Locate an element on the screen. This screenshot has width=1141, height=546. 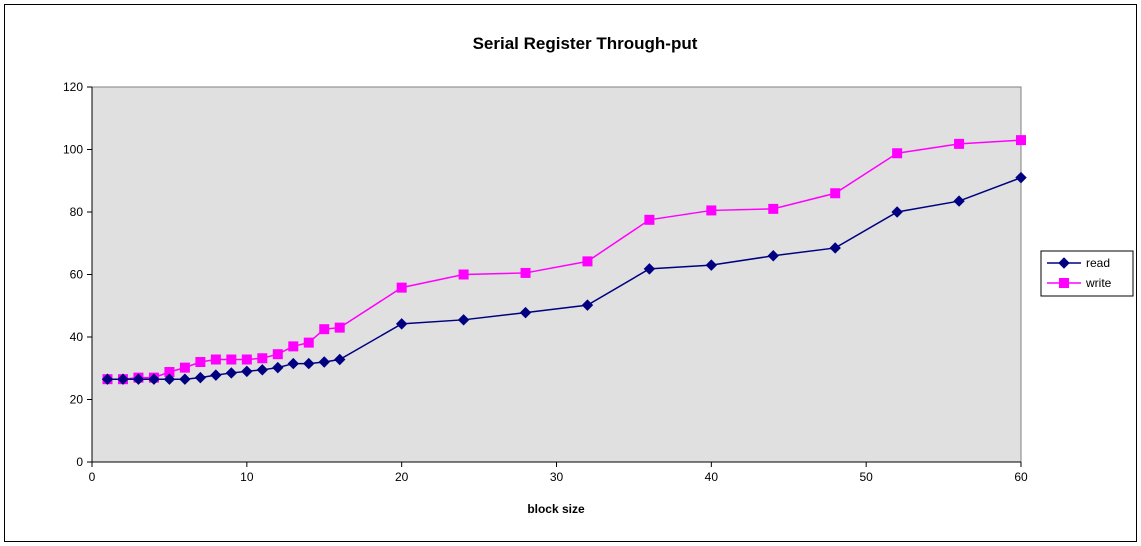
legend: read write is located at coordinates (1087, 273).